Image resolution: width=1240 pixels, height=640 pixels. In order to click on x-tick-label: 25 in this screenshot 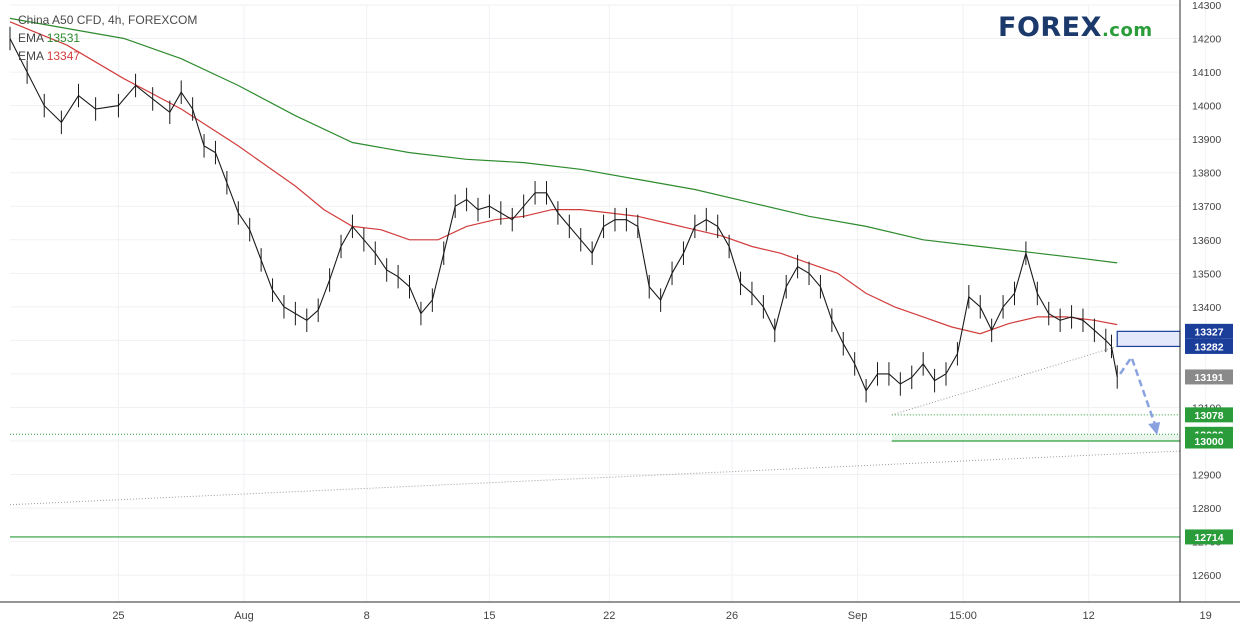, I will do `click(118, 616)`.